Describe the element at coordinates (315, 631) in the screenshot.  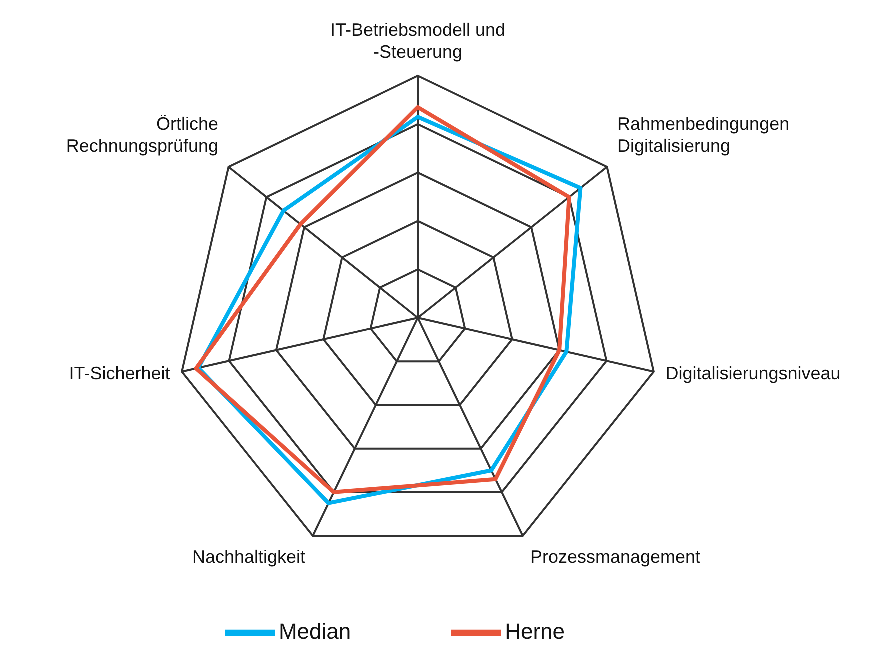
I see `legend-label: Median` at that location.